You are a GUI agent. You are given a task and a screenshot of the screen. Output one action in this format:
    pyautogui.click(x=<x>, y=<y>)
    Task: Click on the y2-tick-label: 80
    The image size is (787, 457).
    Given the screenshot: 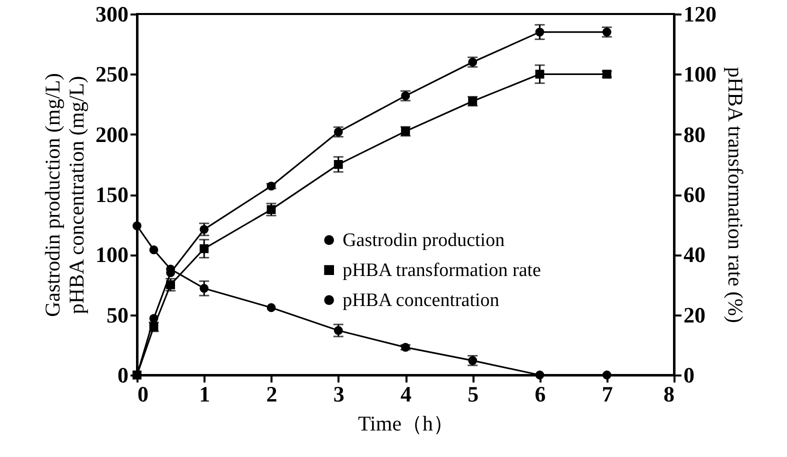 What is the action you would take?
    pyautogui.click(x=695, y=134)
    